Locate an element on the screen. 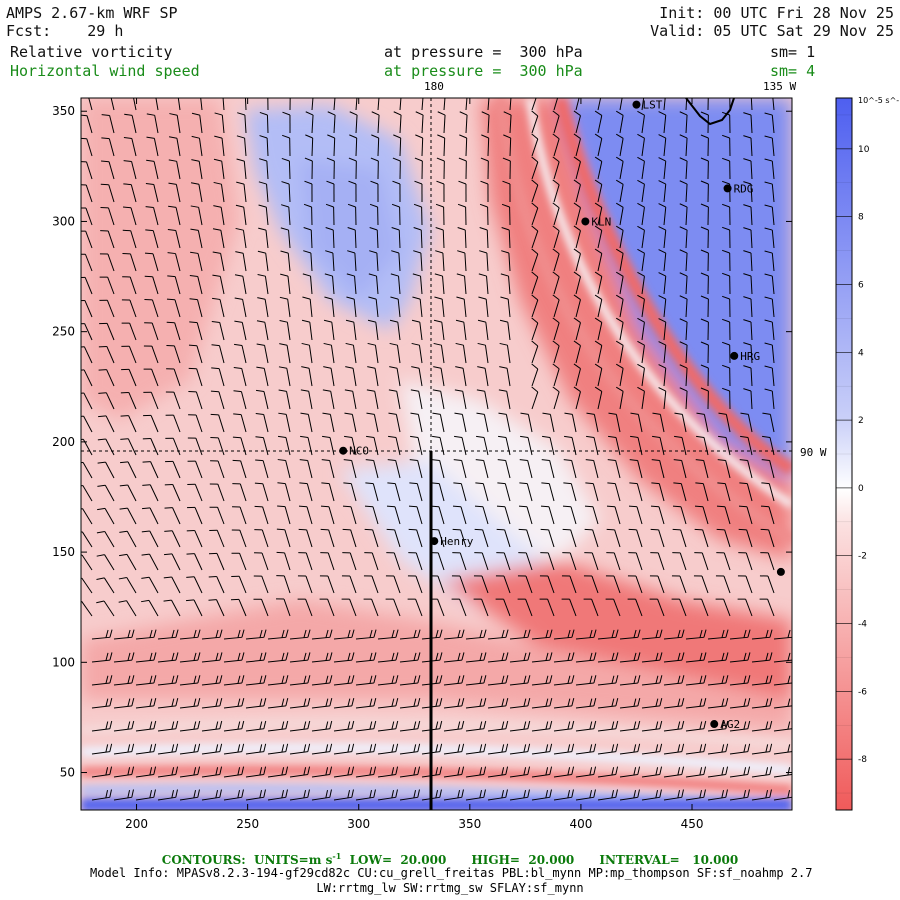 The width and height of the screenshot is (900, 900). station-label: LST is located at coordinates (652, 105).